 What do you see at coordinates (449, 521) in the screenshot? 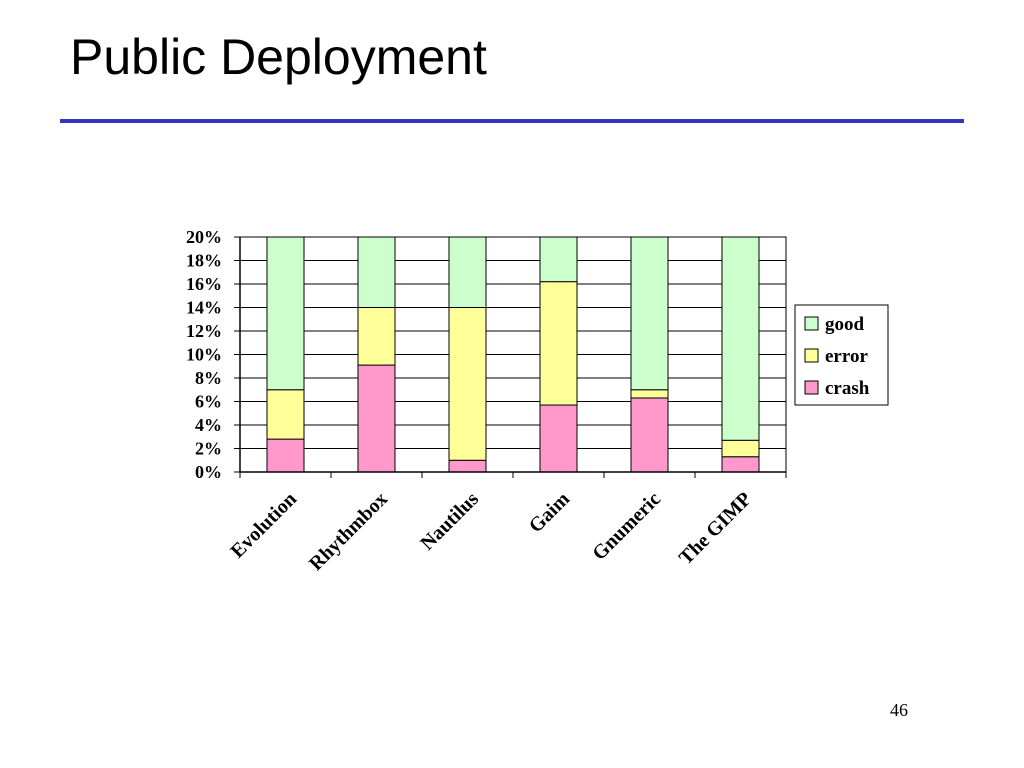
I see `x-tick-label: Nautilus` at bounding box center [449, 521].